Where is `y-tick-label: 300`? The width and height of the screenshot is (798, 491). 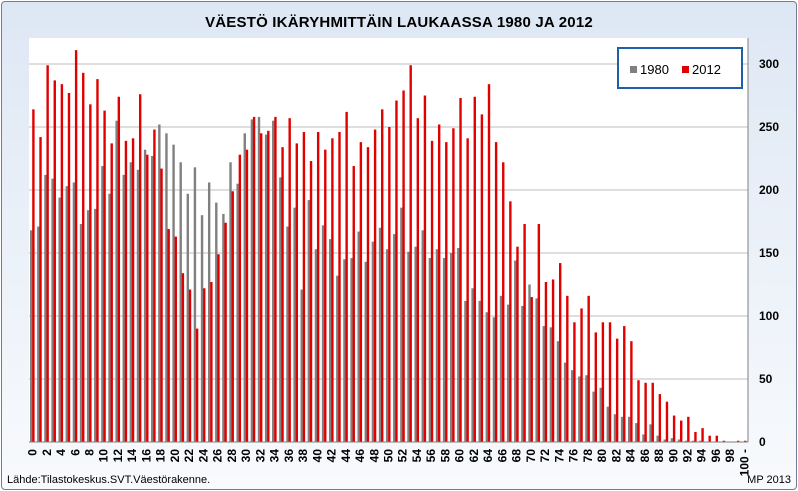
y-tick-label: 300 is located at coordinates (769, 64).